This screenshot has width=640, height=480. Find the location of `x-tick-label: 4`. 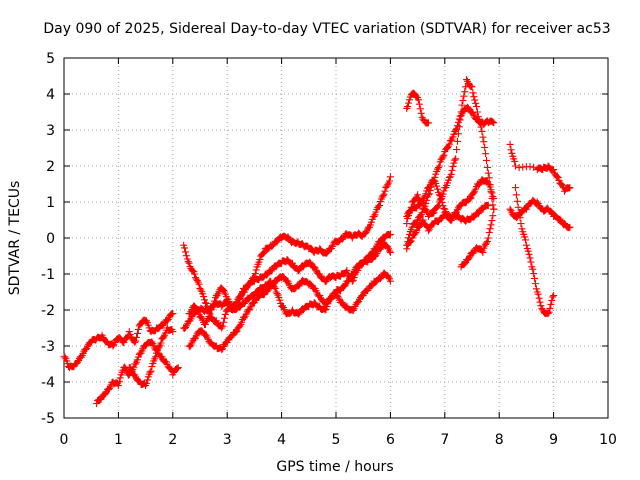

x-tick-label: 4 is located at coordinates (281, 440).